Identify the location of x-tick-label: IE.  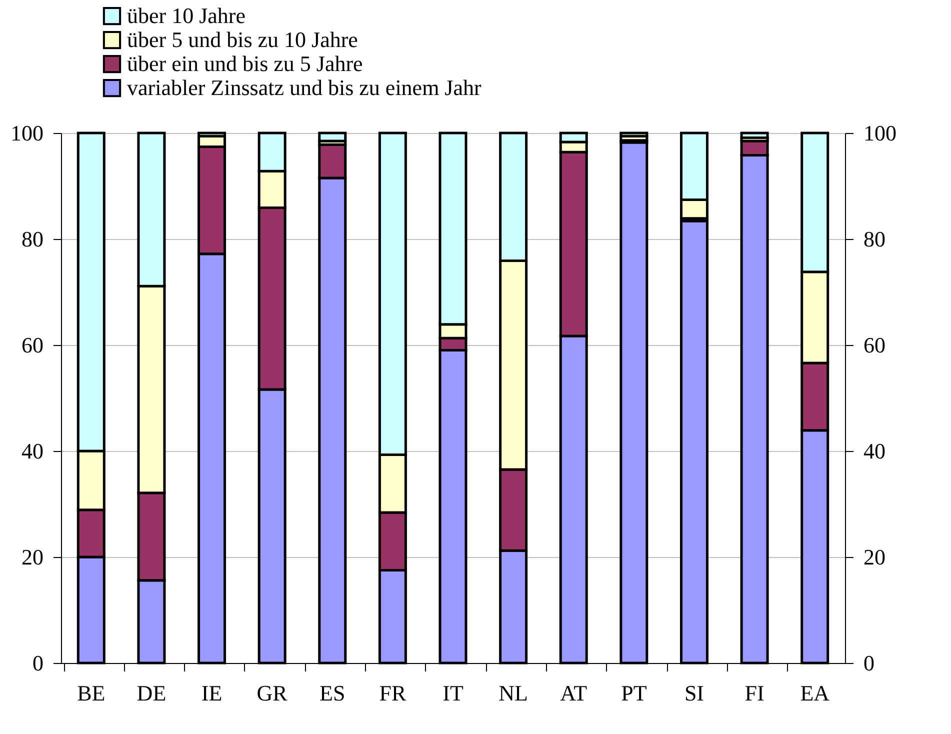
(211, 693).